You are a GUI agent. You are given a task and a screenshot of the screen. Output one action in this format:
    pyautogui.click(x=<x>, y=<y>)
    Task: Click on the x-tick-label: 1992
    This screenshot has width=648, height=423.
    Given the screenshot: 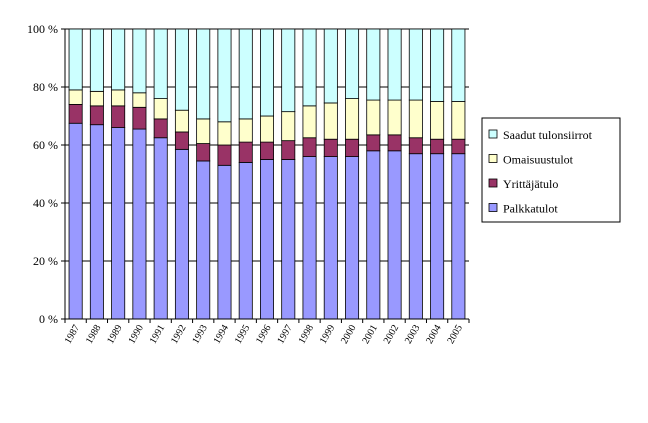 What is the action you would take?
    pyautogui.click(x=179, y=334)
    